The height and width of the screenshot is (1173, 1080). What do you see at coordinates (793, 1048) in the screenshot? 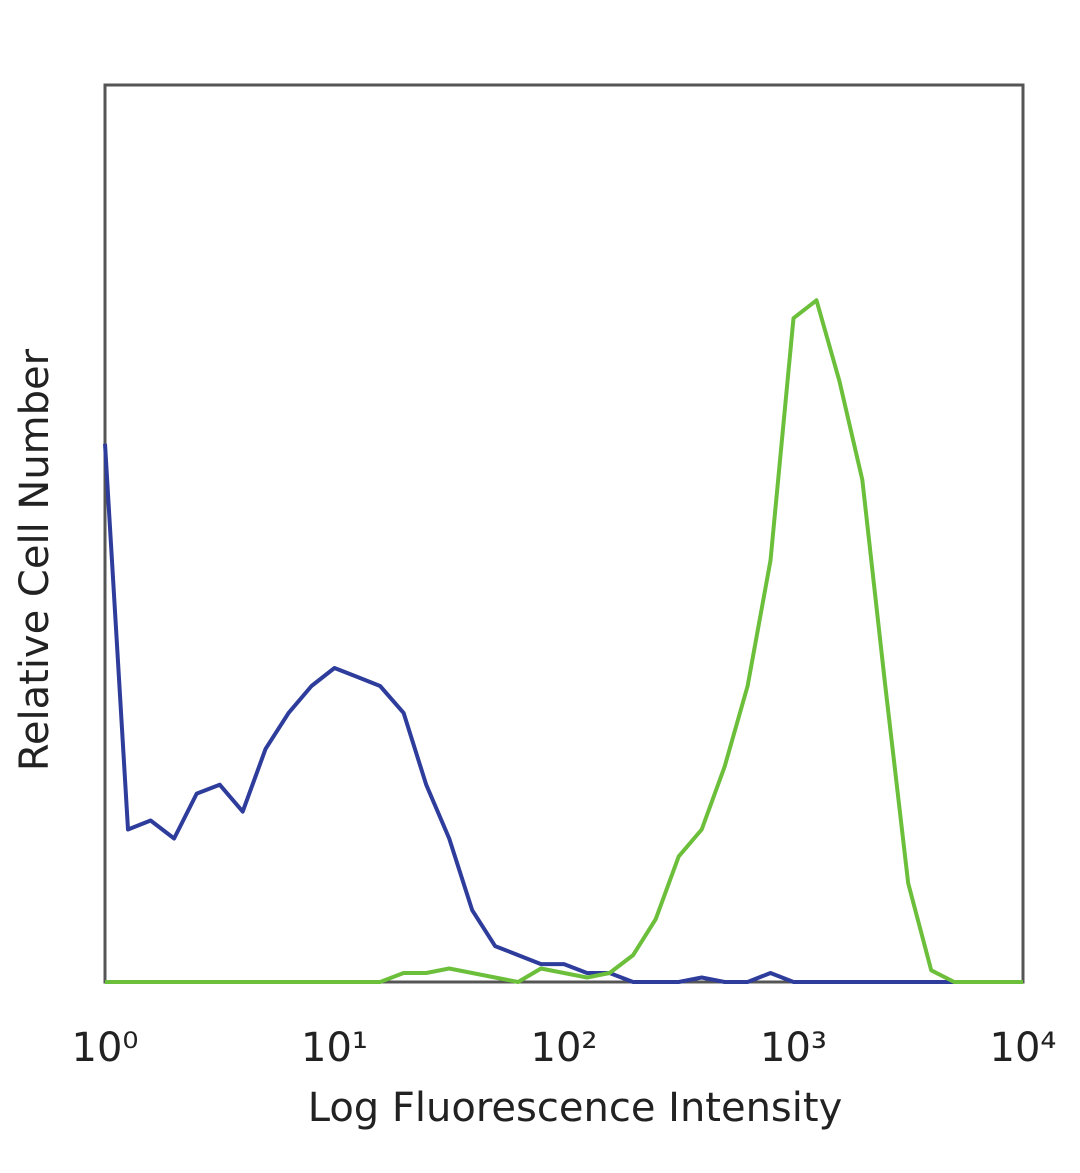
I see `x-tick-label: 10³` at bounding box center [793, 1048].